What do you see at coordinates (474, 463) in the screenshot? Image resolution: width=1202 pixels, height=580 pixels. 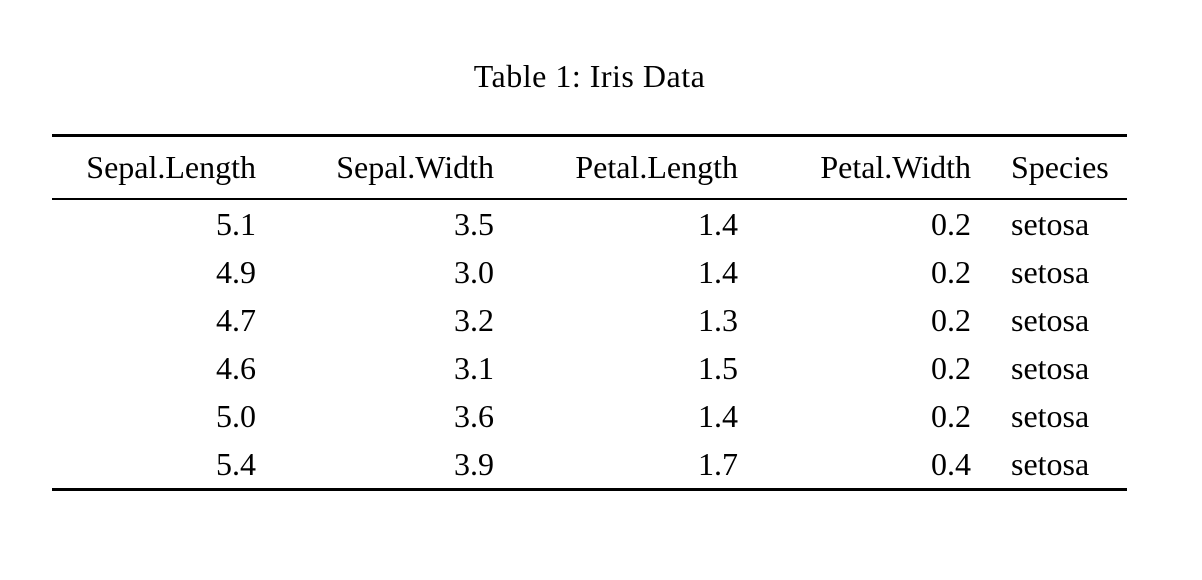 I see `cell-sepal-width: 3.9` at bounding box center [474, 463].